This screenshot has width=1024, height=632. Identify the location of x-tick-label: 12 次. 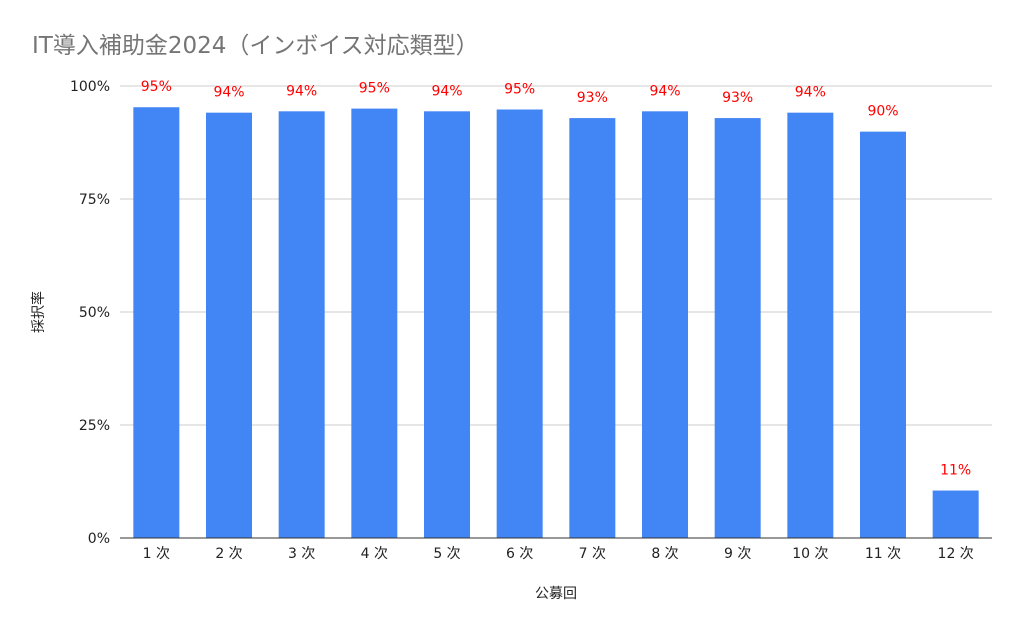
(956, 554).